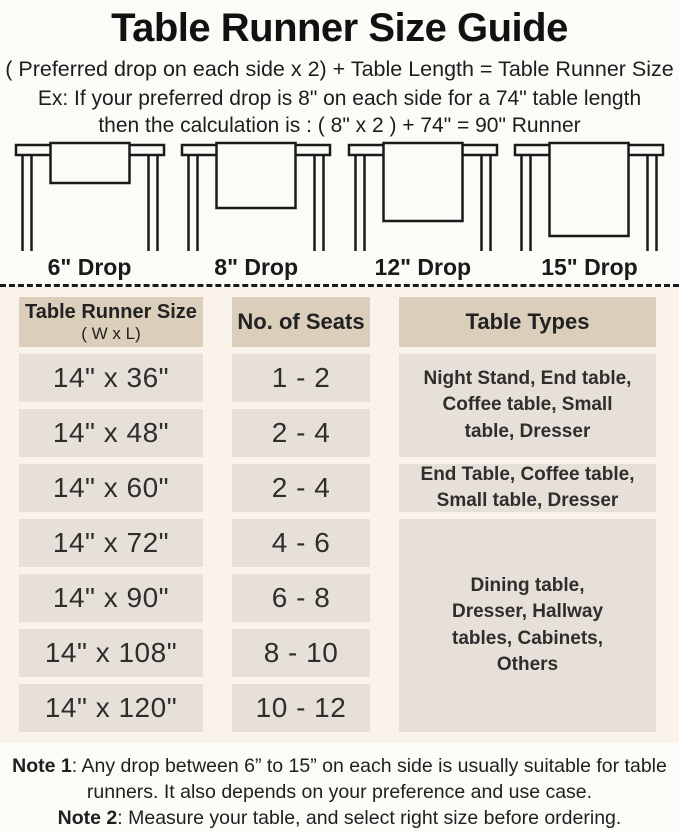  Describe the element at coordinates (111, 598) in the screenshot. I see `table-row-size: 14" x 90"` at that location.